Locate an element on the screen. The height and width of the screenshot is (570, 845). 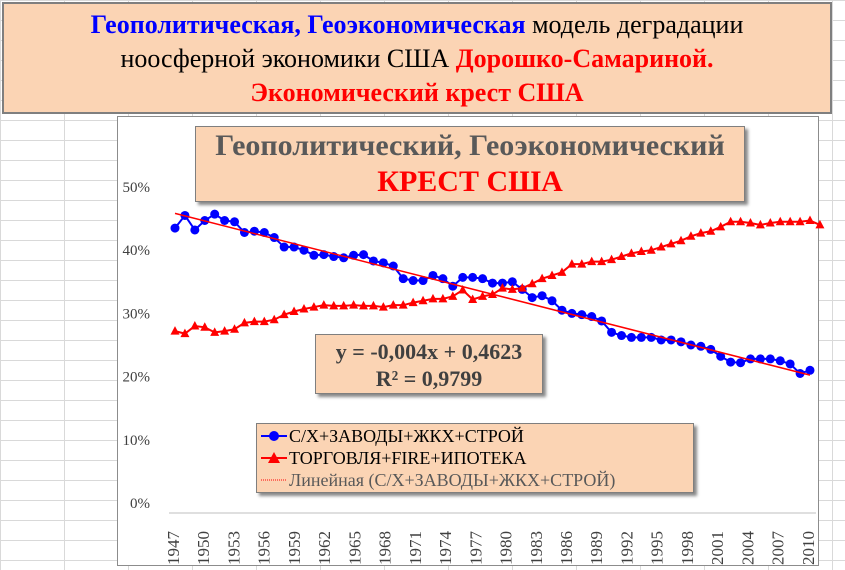
y-tick-label: 30% is located at coordinates (137, 314).